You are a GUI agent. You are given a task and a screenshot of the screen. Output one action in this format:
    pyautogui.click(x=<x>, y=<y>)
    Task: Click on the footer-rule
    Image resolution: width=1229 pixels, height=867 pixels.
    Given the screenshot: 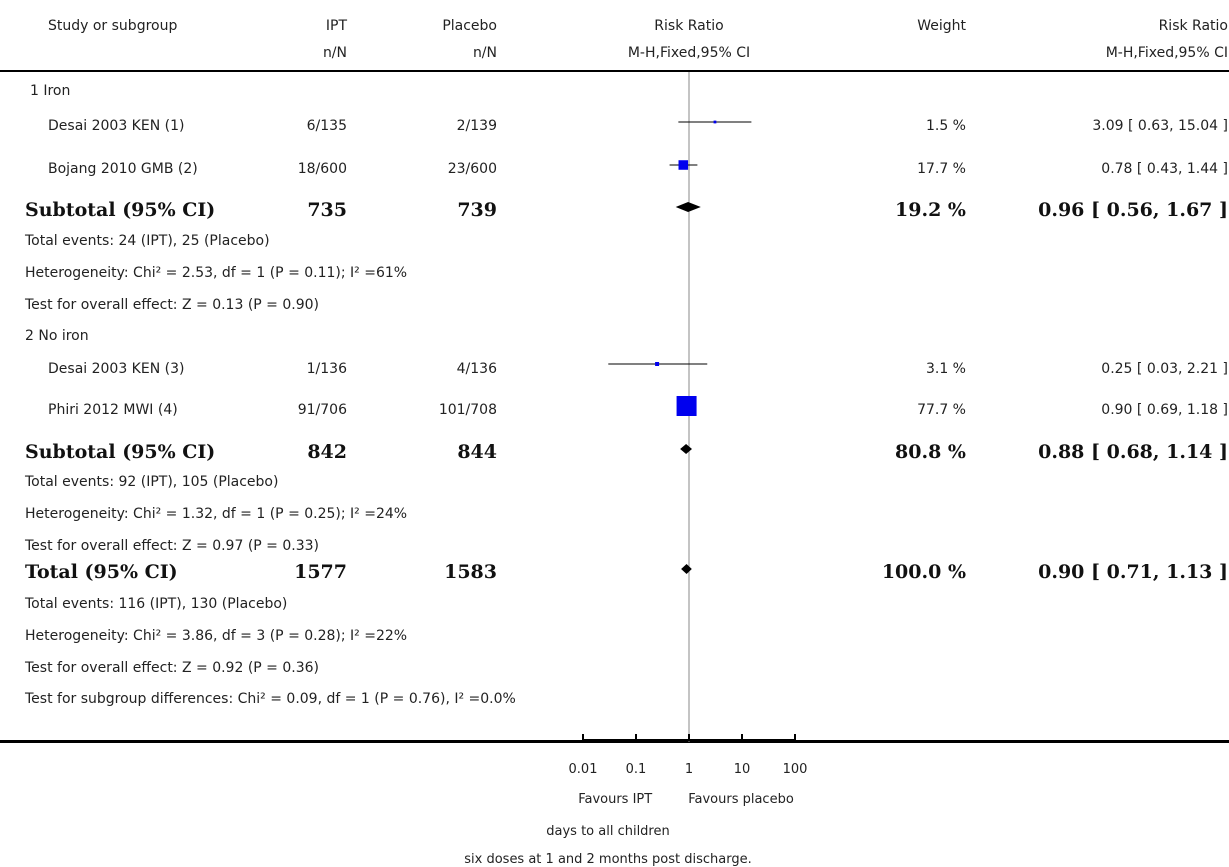 What is the action you would take?
    pyautogui.click(x=614, y=741)
    